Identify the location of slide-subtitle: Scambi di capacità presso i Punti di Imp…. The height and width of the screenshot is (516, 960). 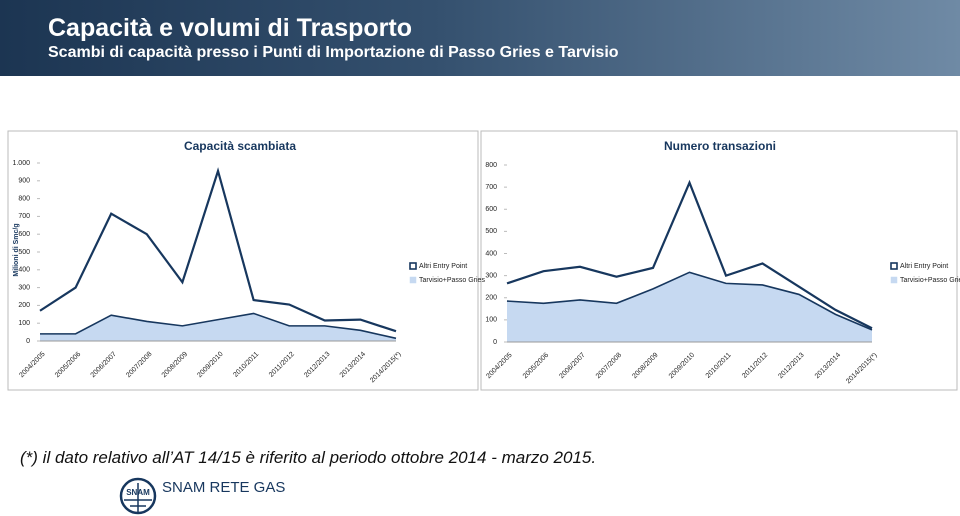
(333, 52).